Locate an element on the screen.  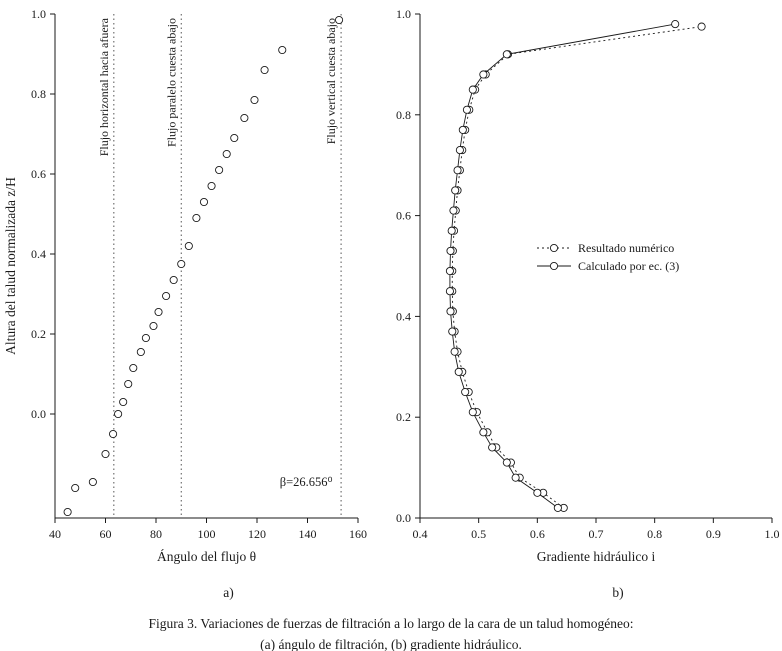
x-tick-label: 140 is located at coordinates (308, 534).